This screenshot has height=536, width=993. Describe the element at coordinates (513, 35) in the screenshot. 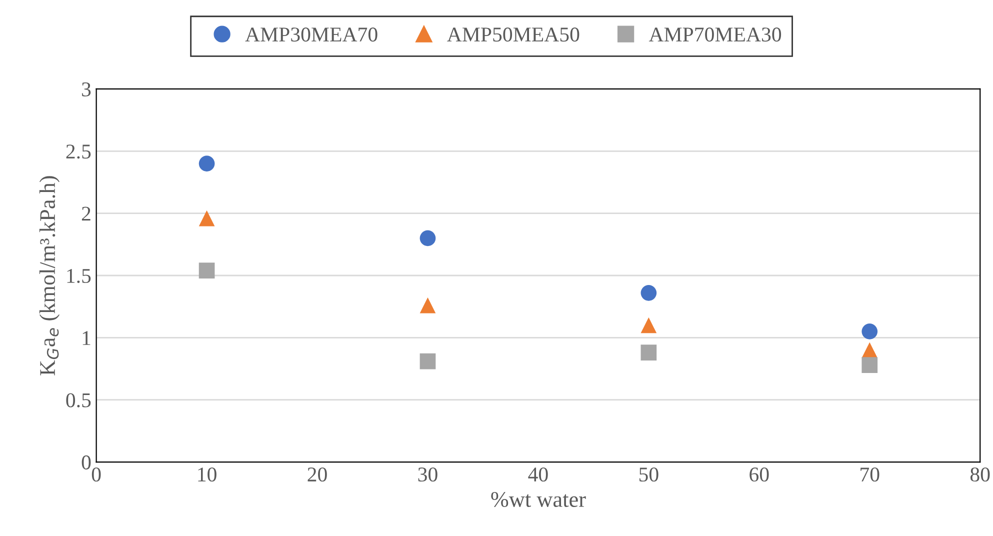

I see `legend-label: AMP50MEA50` at that location.